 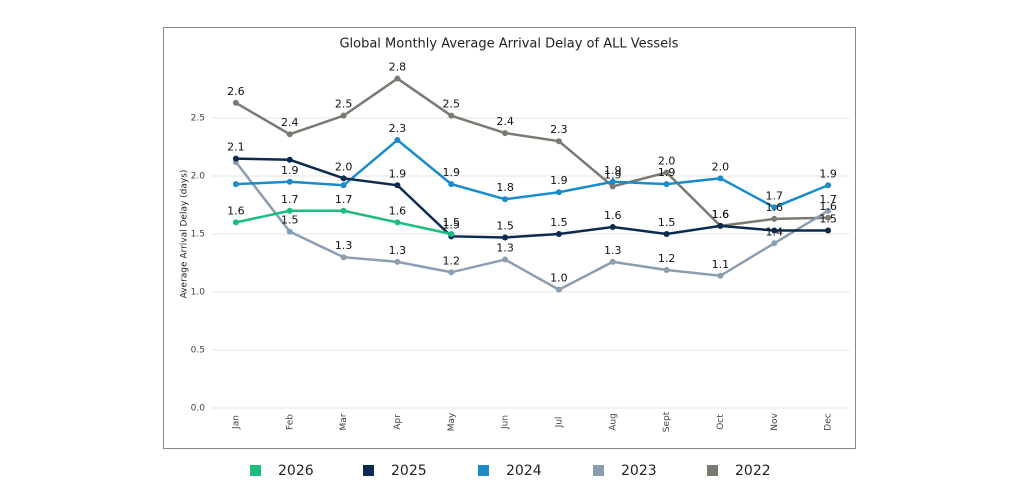 What do you see at coordinates (198, 293) in the screenshot?
I see `y-tick-label: 1.0` at bounding box center [198, 293].